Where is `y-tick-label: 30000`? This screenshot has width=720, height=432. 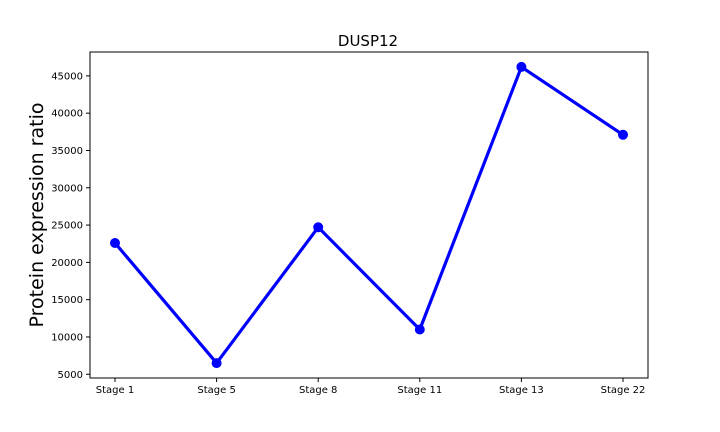 y-tick-label: 30000 is located at coordinates (67, 188).